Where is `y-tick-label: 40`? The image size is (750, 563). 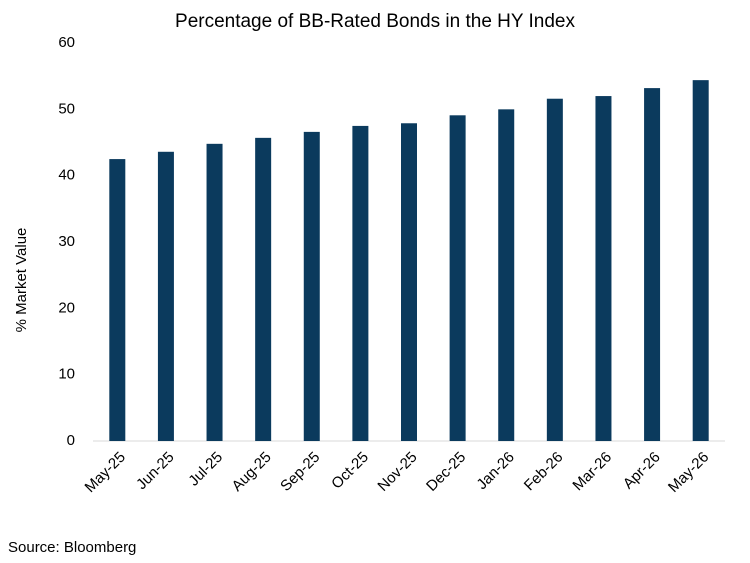 y-tick-label: 40 is located at coordinates (66, 175).